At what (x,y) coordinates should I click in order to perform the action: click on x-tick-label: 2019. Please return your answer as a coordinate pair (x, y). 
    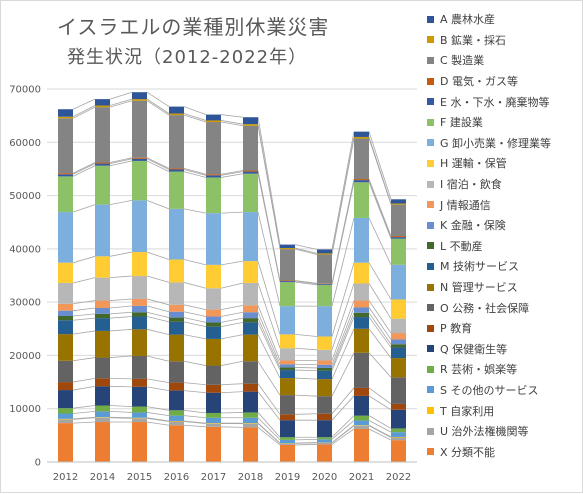
    Looking at the image, I should click on (287, 477).